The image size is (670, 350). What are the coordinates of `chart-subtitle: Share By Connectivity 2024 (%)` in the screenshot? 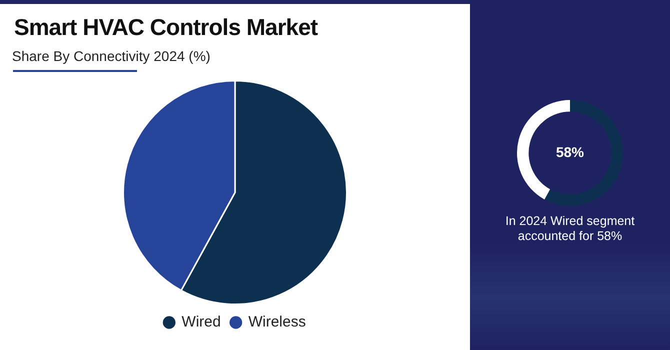 It's located at (111, 56).